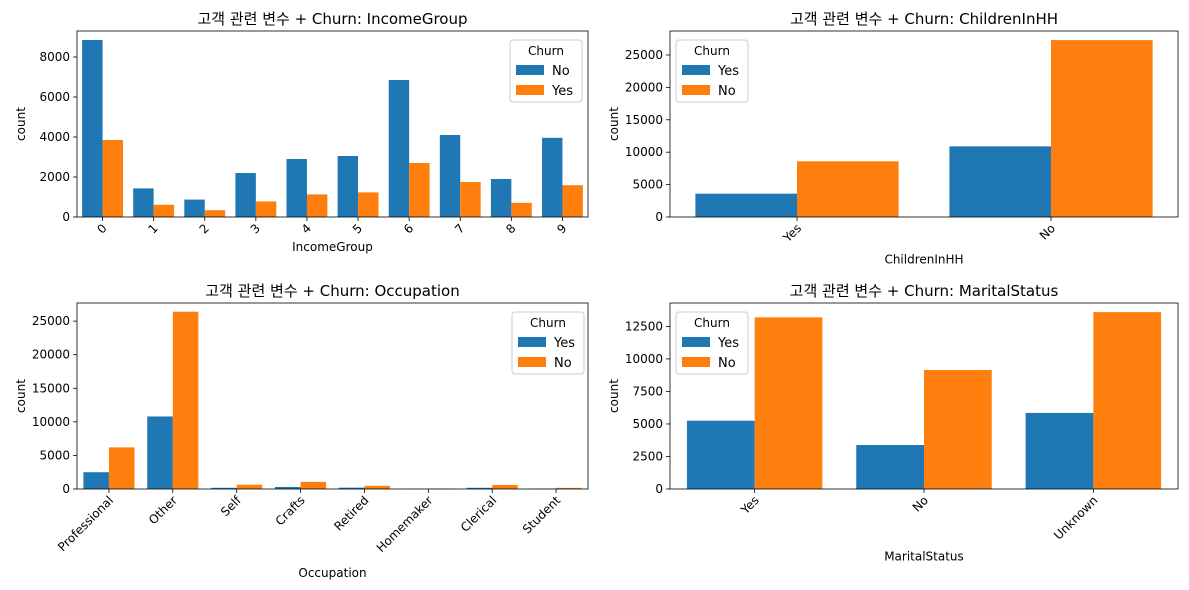 Image resolution: width=1189 pixels, height=590 pixels. What do you see at coordinates (644, 326) in the screenshot?
I see `y-tick-label: 12500` at bounding box center [644, 326].